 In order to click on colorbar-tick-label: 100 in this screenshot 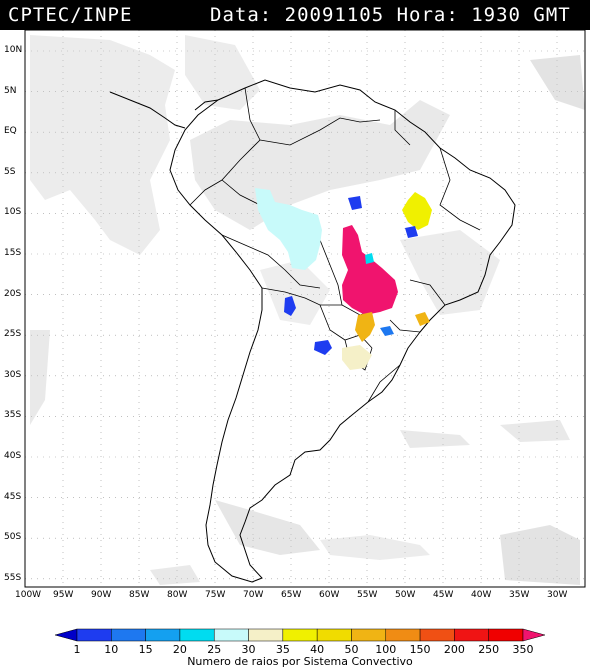, I will do `click(386, 649)`.